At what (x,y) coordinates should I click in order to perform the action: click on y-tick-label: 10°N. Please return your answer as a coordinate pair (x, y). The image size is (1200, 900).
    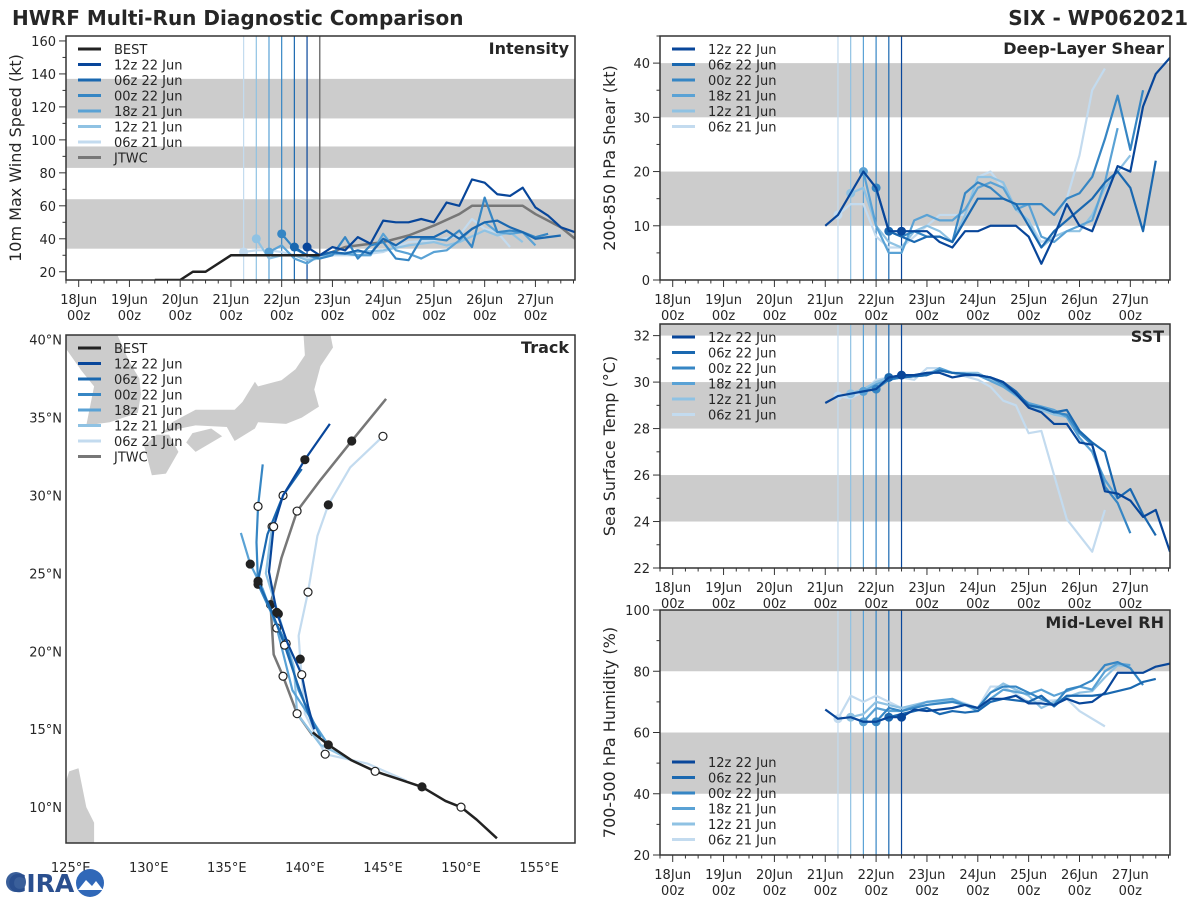
    Looking at the image, I should click on (45, 808).